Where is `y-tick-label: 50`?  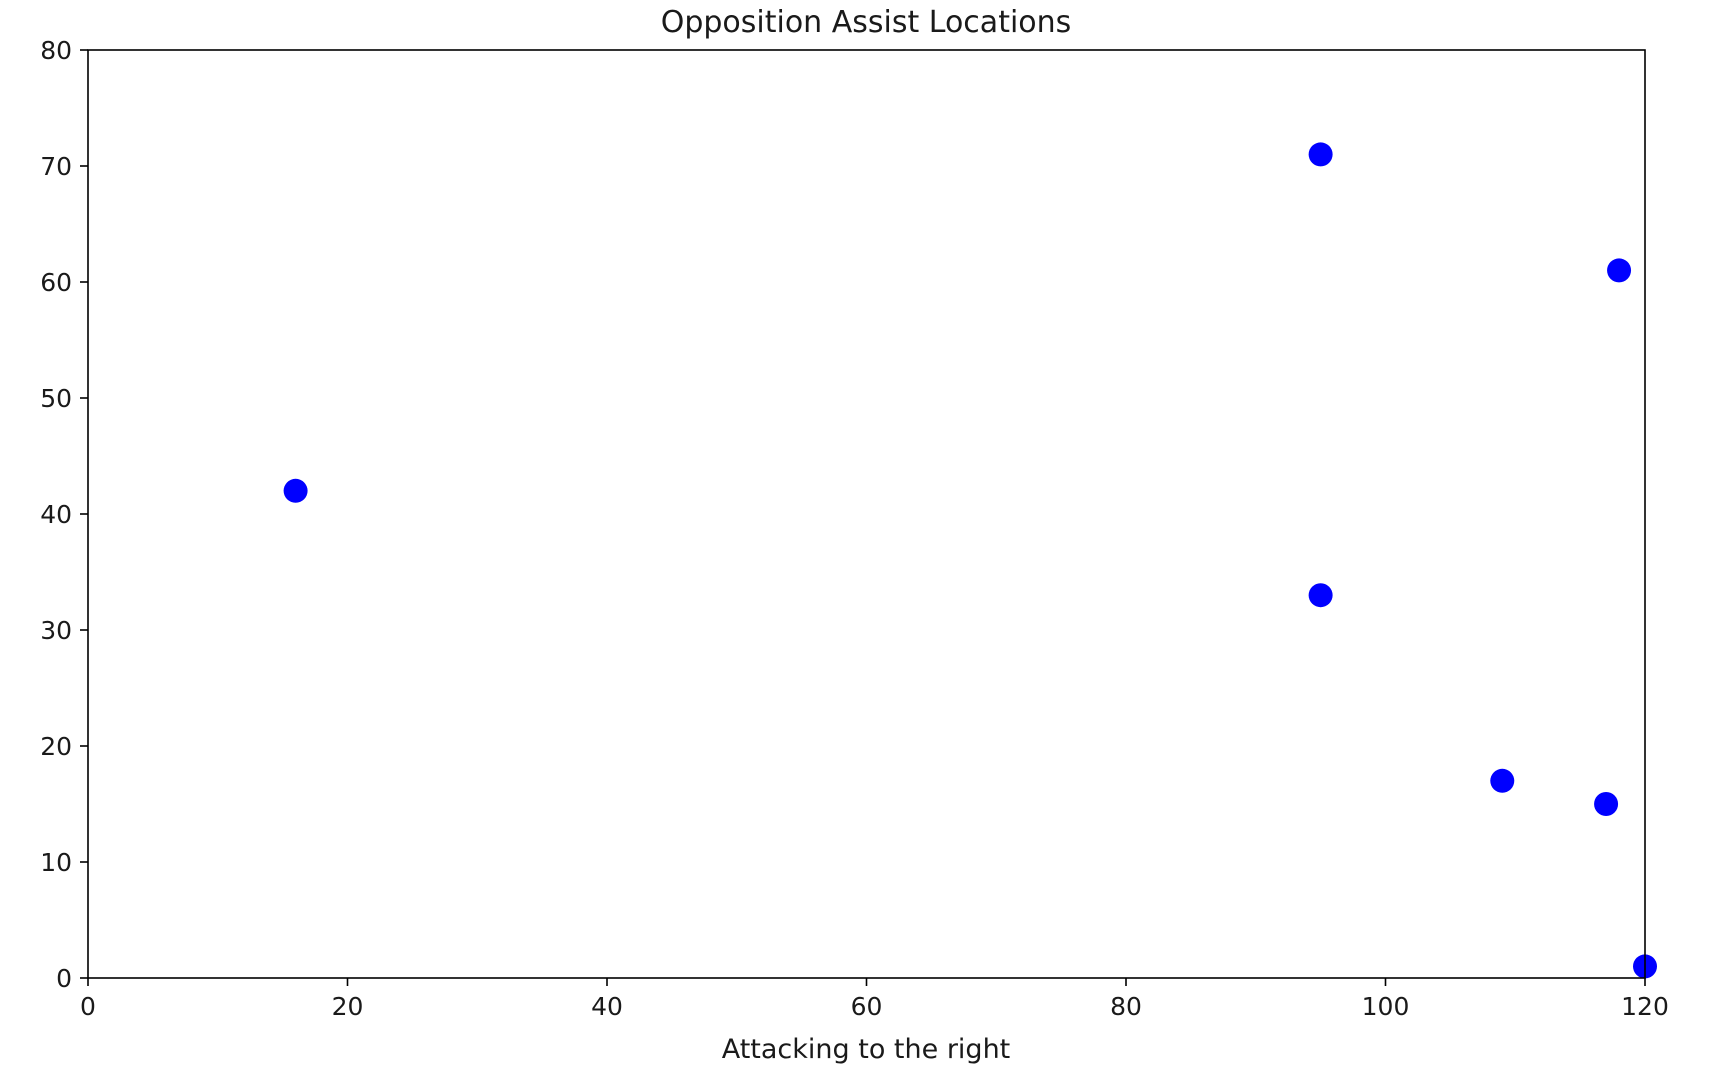
y-tick-label: 50 is located at coordinates (56, 398).